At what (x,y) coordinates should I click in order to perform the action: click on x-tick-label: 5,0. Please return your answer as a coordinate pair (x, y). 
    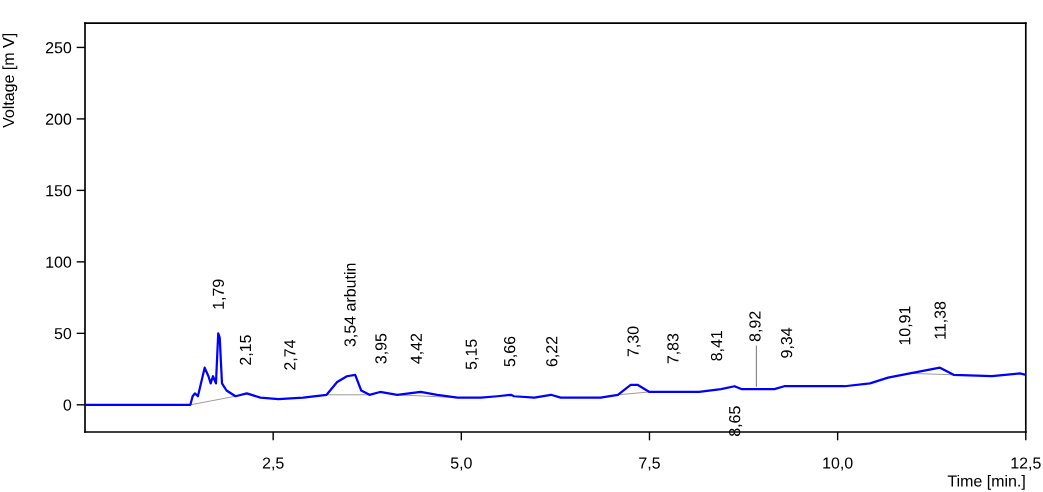
    Looking at the image, I should click on (461, 464).